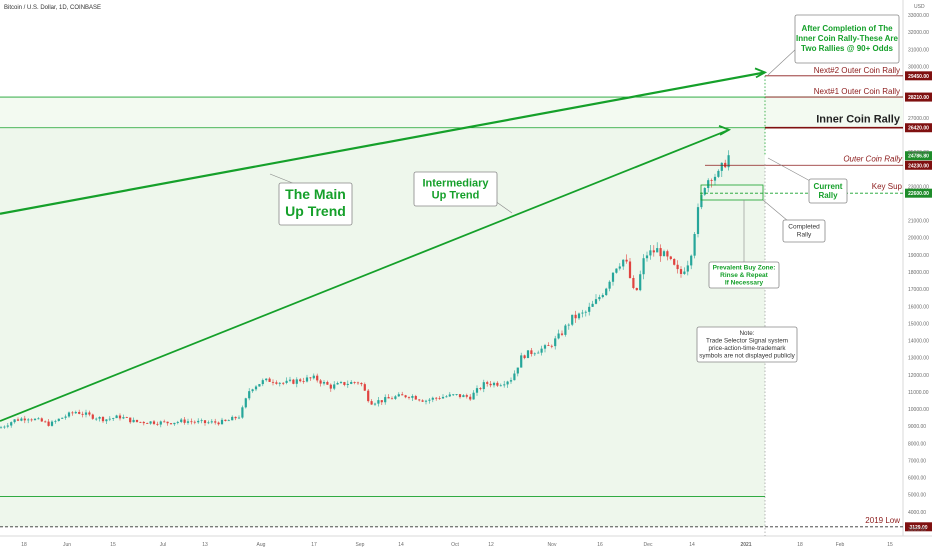 Image resolution: width=932 pixels, height=550 pixels. Describe the element at coordinates (600, 545) in the screenshot. I see `x-tick-12: 16` at that location.